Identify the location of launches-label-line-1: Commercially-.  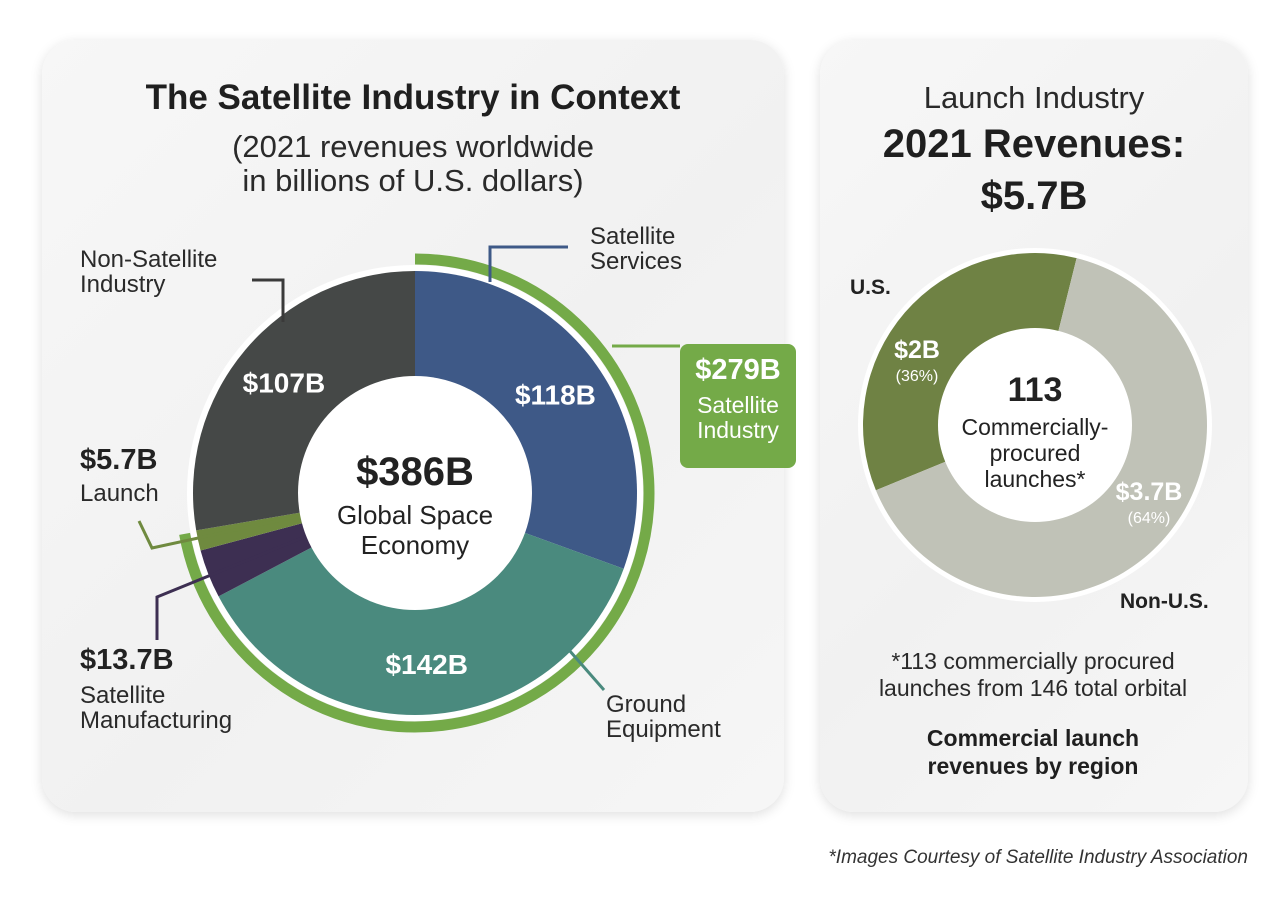
(1035, 427).